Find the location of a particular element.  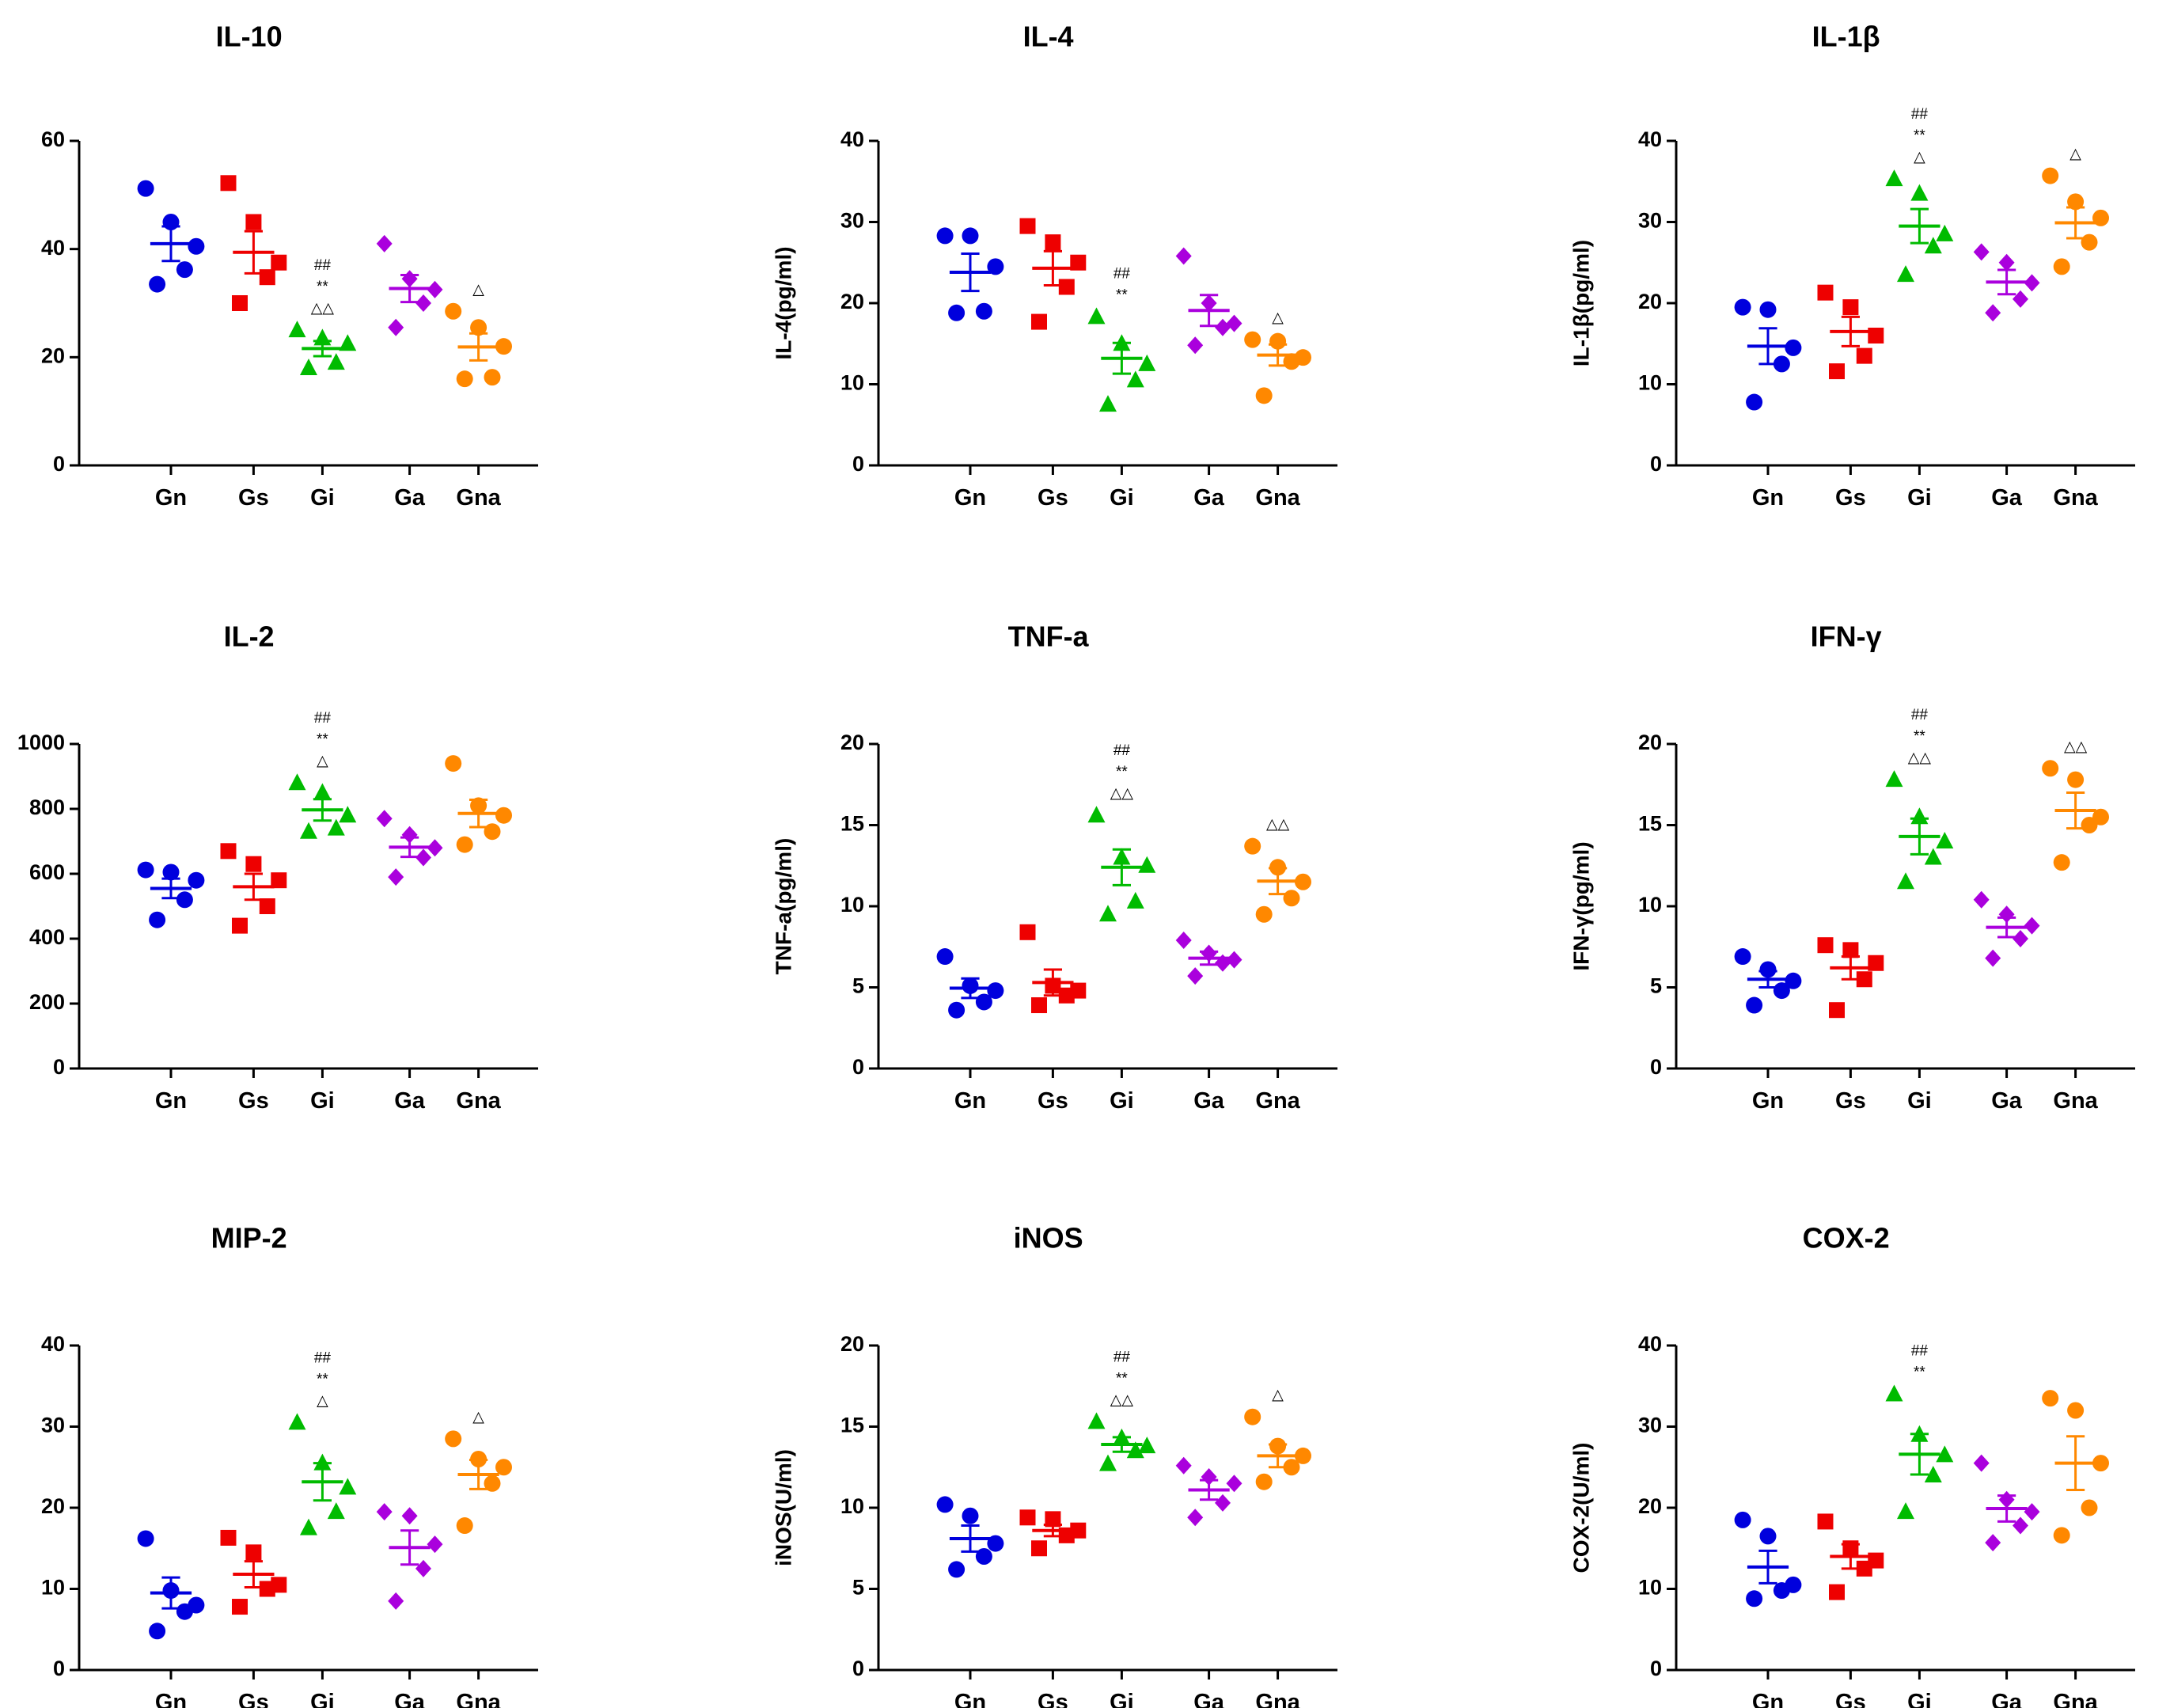

series-gs is located at coordinates (1053, 1533).